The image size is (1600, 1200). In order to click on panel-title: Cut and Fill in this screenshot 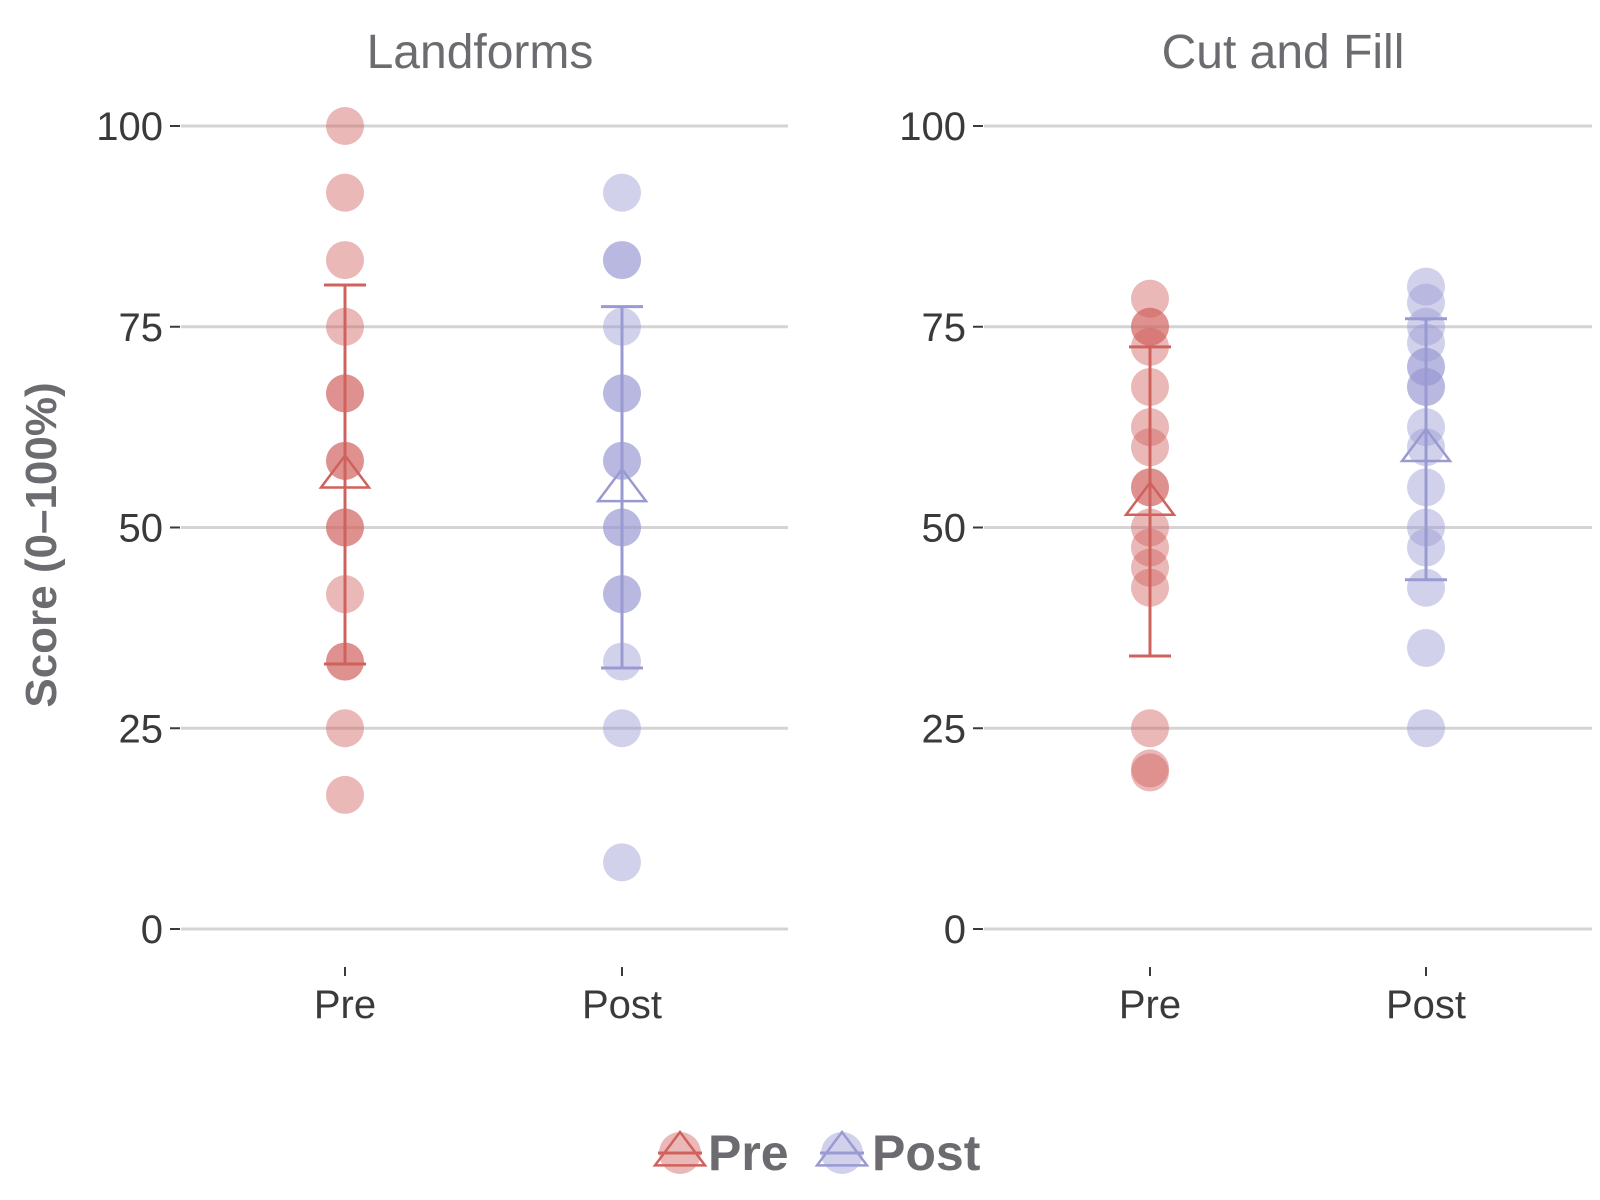, I will do `click(1283, 52)`.